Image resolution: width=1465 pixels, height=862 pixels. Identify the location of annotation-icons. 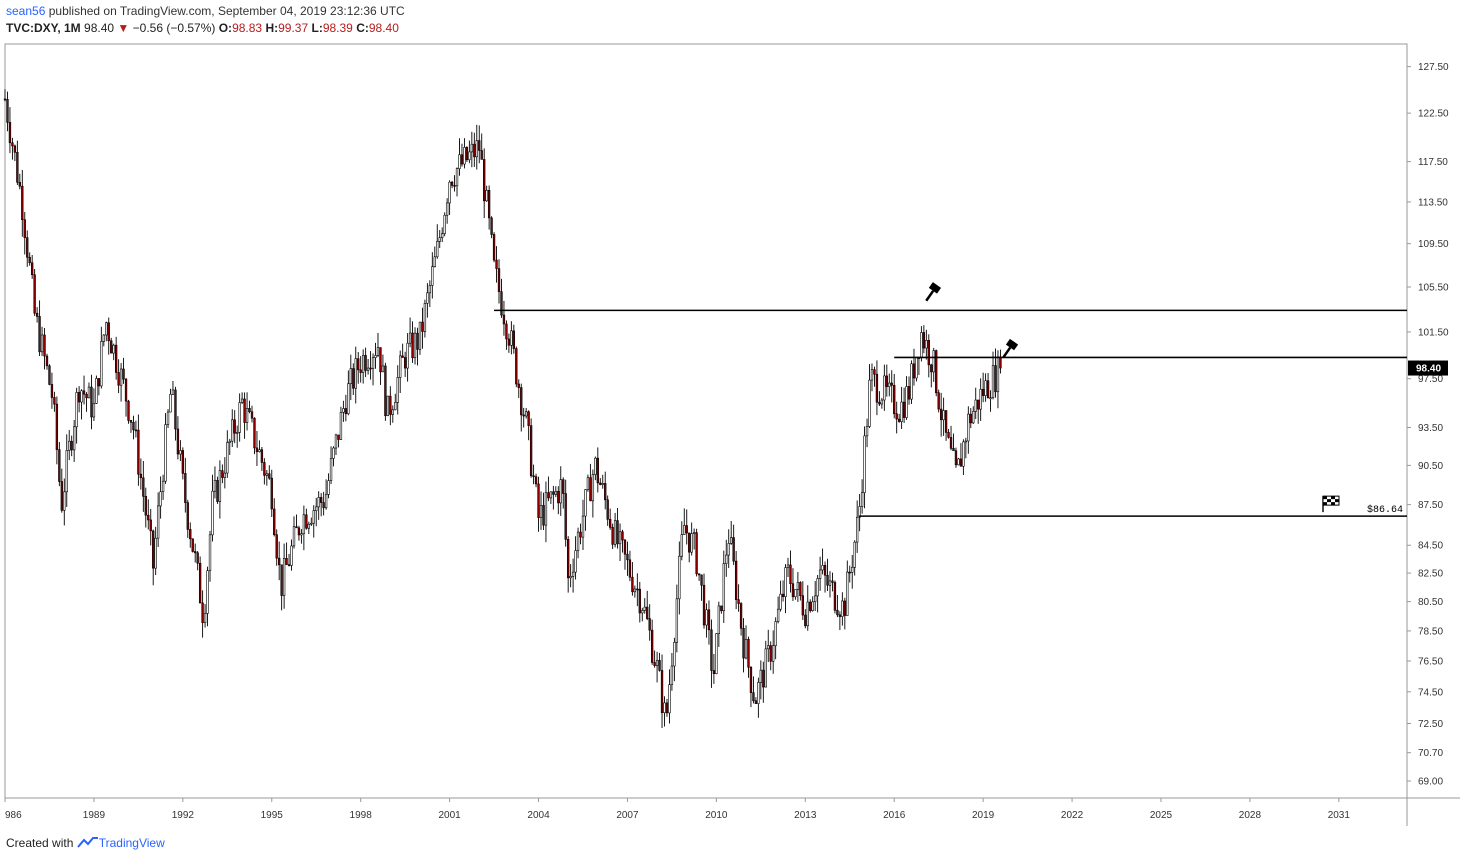
(970, 321).